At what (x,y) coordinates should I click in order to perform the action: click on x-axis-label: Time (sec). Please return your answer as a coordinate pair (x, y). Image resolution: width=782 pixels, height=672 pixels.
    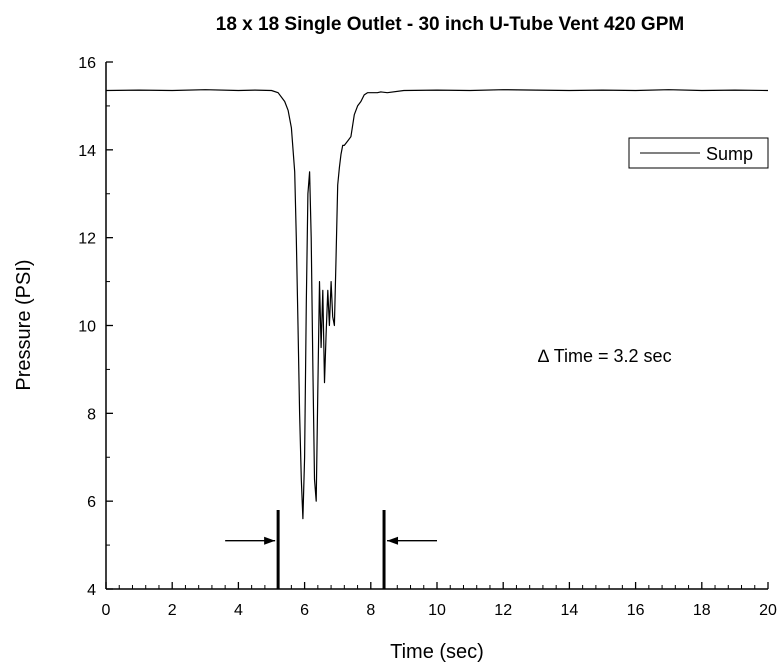
    Looking at the image, I should click on (437, 652).